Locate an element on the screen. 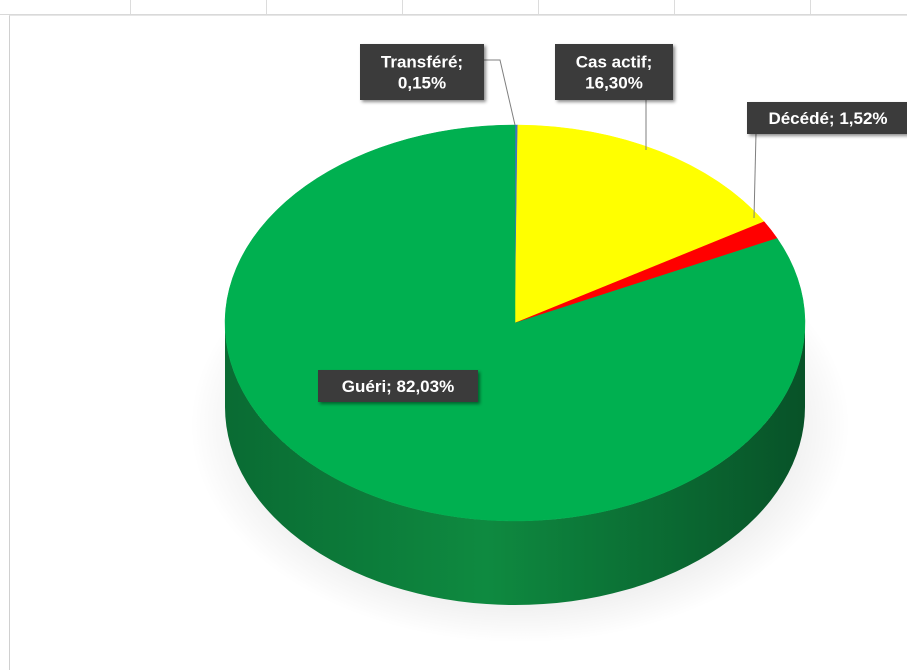 Image resolution: width=907 pixels, height=670 pixels. data-label-decede: Décédé; 1,52% is located at coordinates (827, 118).